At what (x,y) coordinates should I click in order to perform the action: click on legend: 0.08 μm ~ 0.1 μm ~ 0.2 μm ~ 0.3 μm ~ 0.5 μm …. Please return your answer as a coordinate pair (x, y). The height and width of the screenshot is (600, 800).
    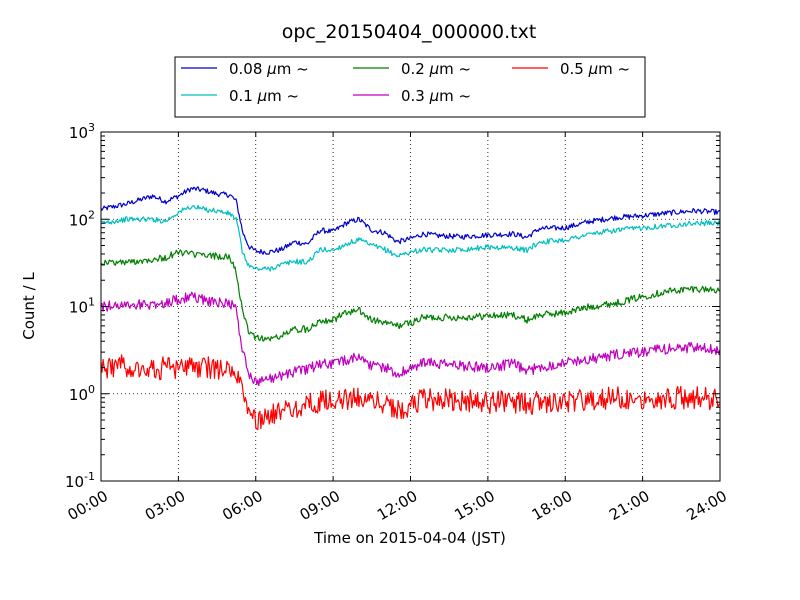
    Looking at the image, I should click on (410, 87).